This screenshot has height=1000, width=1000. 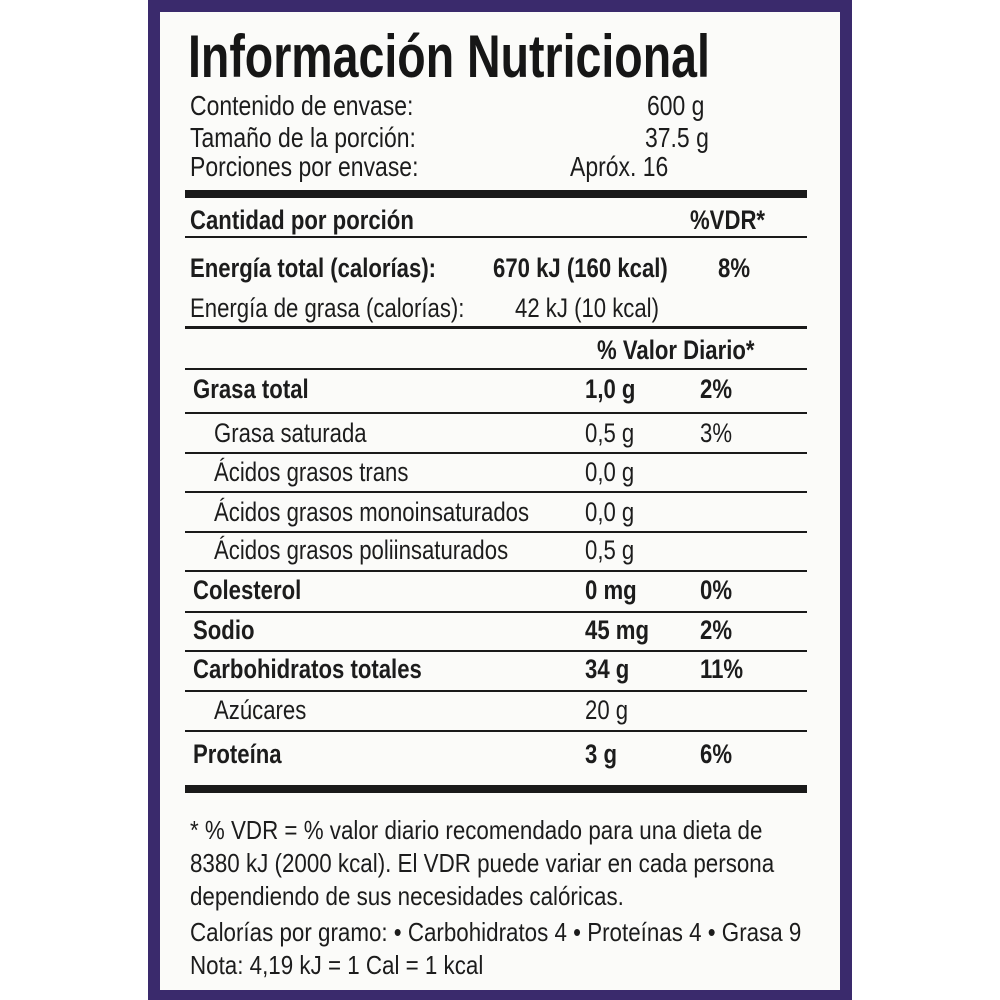 What do you see at coordinates (728, 220) in the screenshot?
I see `vdr-header: %VDR*` at bounding box center [728, 220].